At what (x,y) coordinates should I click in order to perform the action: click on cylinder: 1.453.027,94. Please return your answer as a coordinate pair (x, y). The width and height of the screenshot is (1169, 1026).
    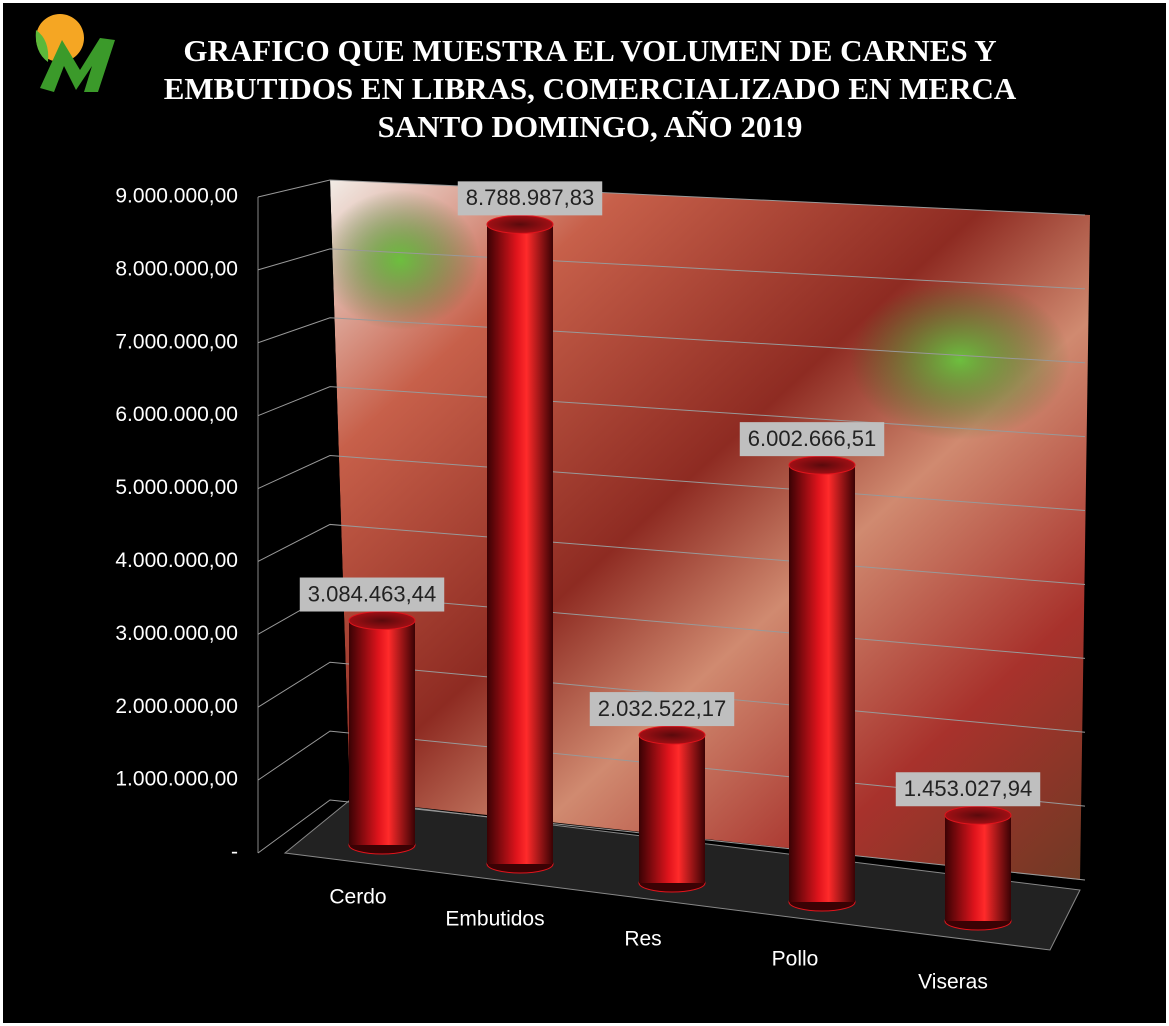
    Looking at the image, I should click on (968, 851).